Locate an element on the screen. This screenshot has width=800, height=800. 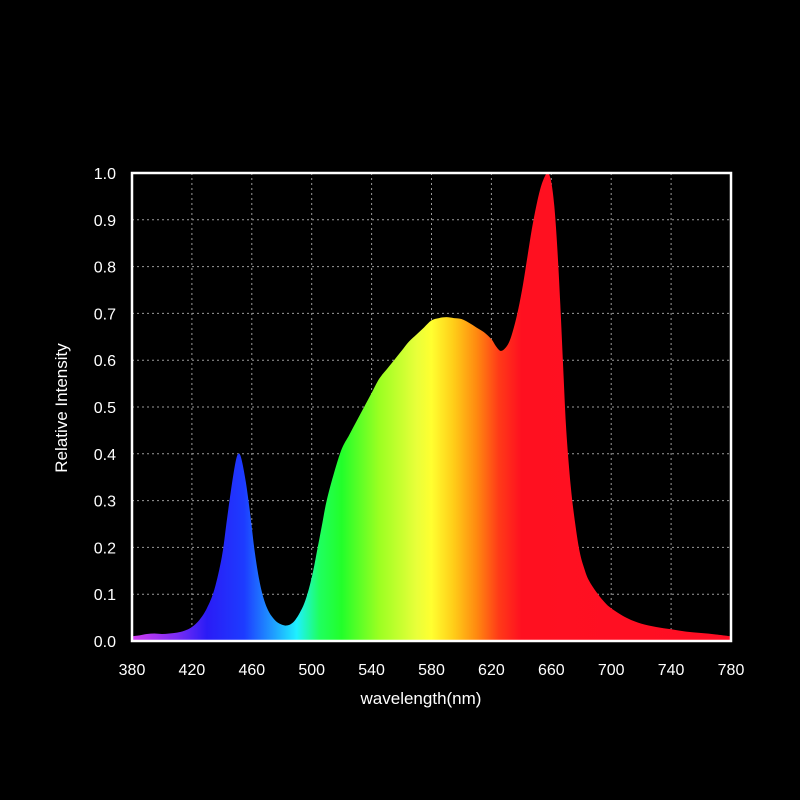
x-axis-title: wavelength(nm) is located at coordinates (421, 698).